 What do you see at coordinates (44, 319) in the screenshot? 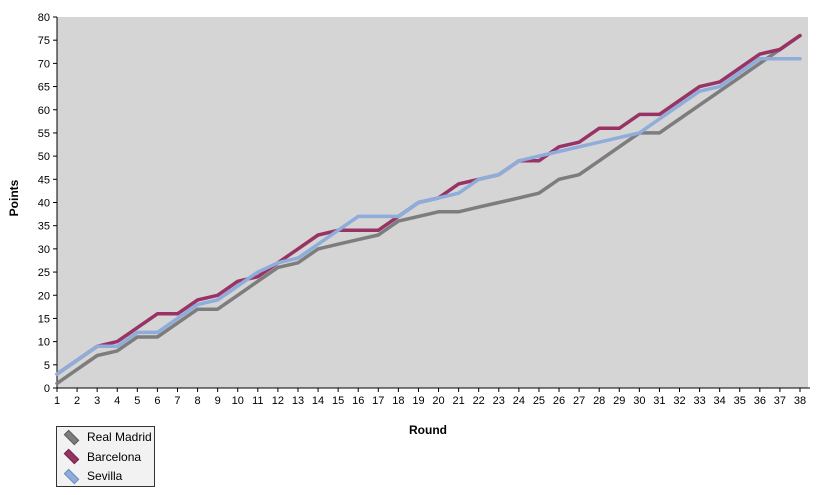
I see `y-axis-tick-label: 15` at bounding box center [44, 319].